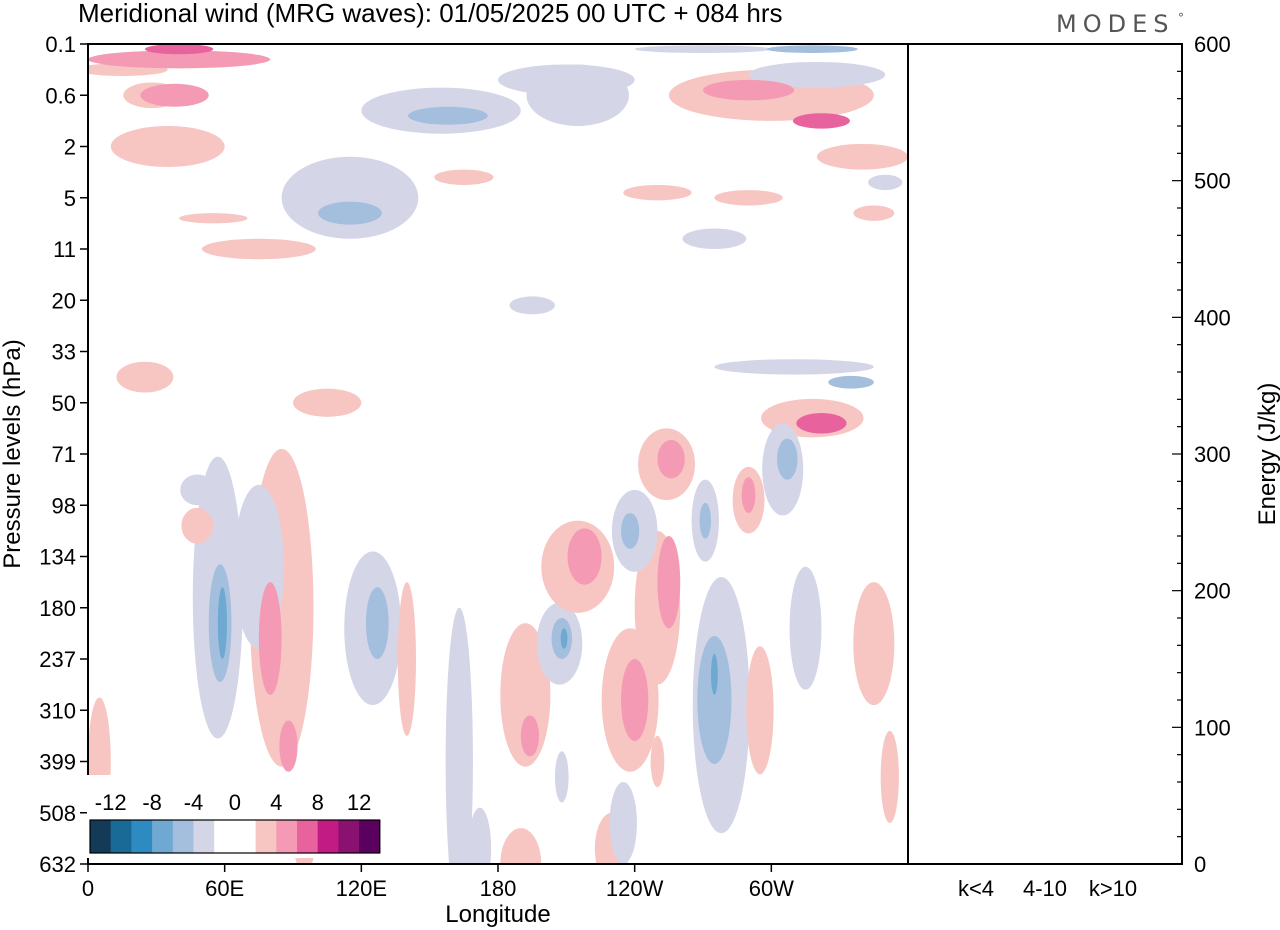 The image size is (1280, 930). What do you see at coordinates (60, 44) in the screenshot?
I see `pressure-tick-label: 0.1` at bounding box center [60, 44].